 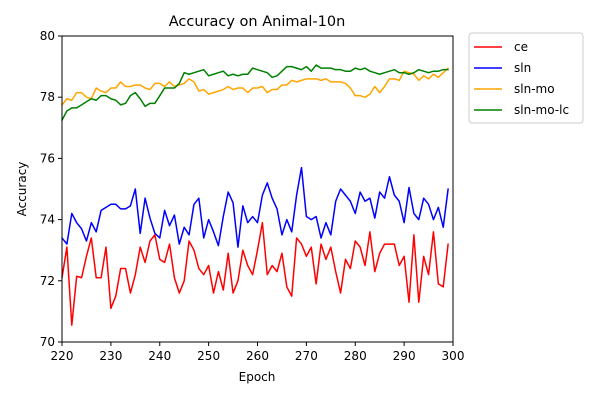 I want to click on x-tick-label: 230, so click(x=110, y=356).